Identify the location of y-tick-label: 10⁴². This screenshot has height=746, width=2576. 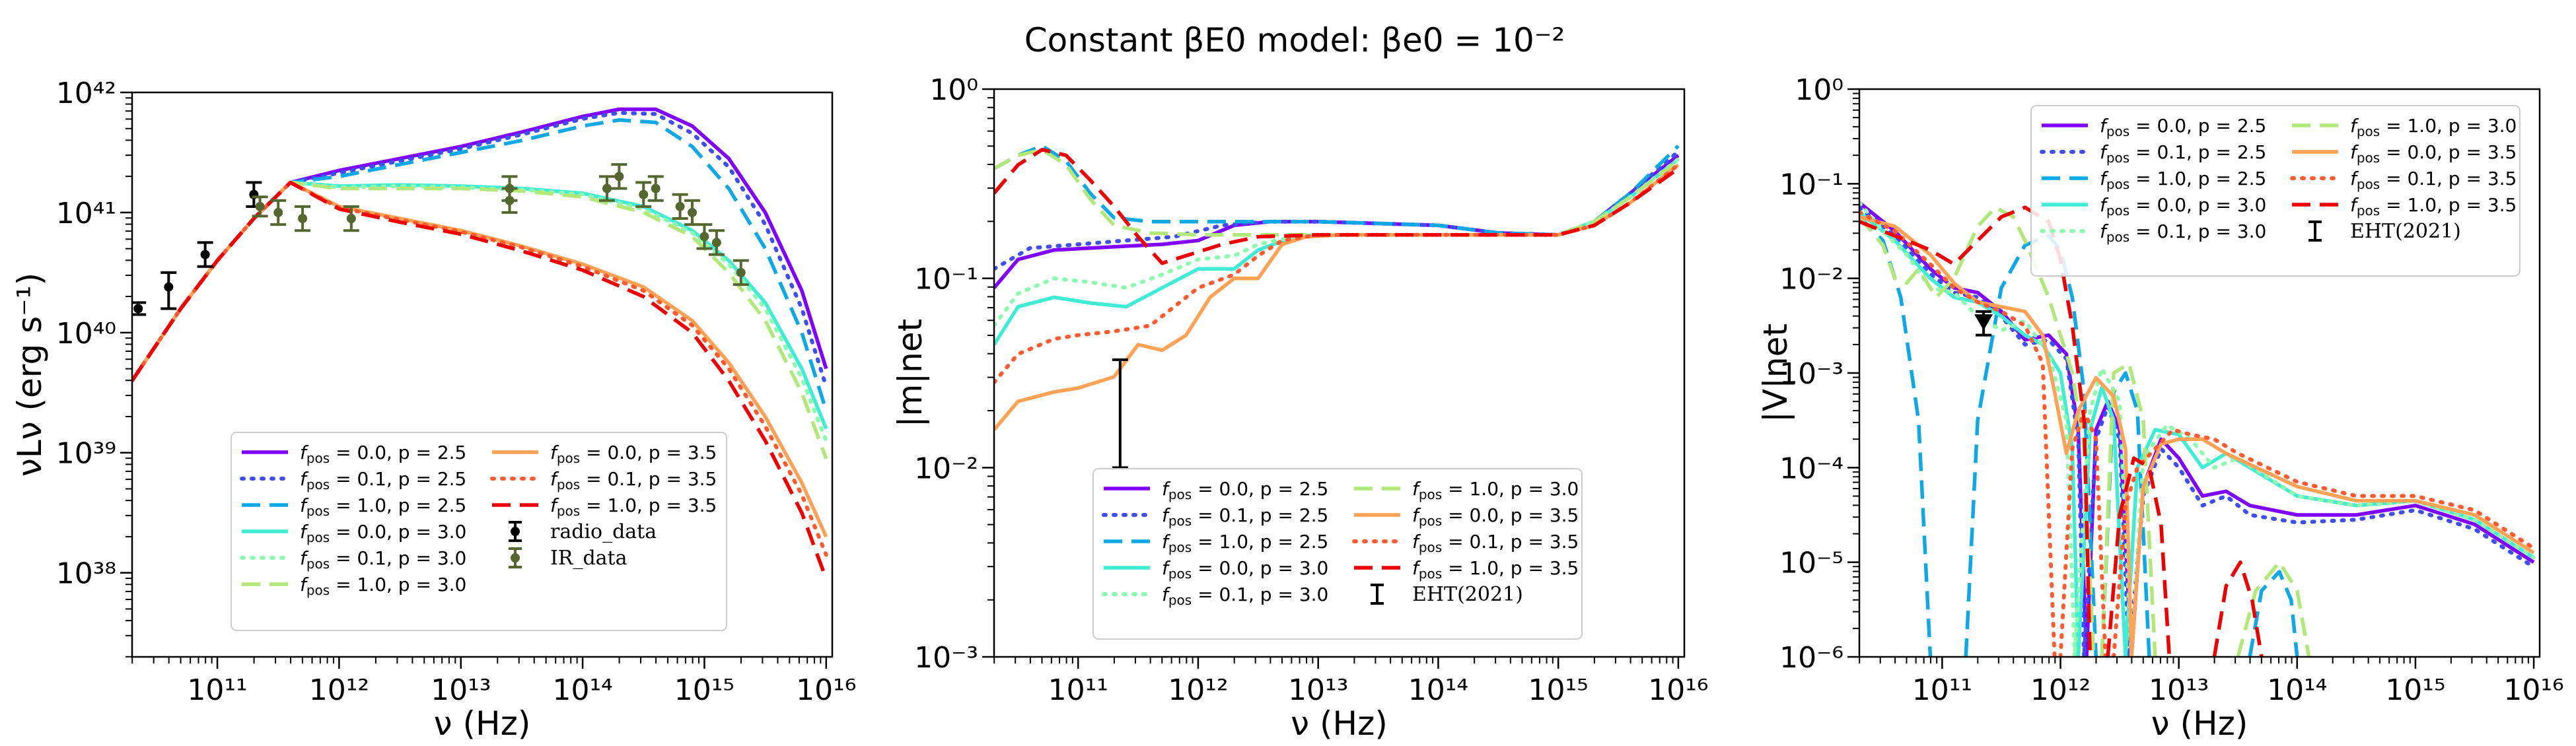
(86, 93).